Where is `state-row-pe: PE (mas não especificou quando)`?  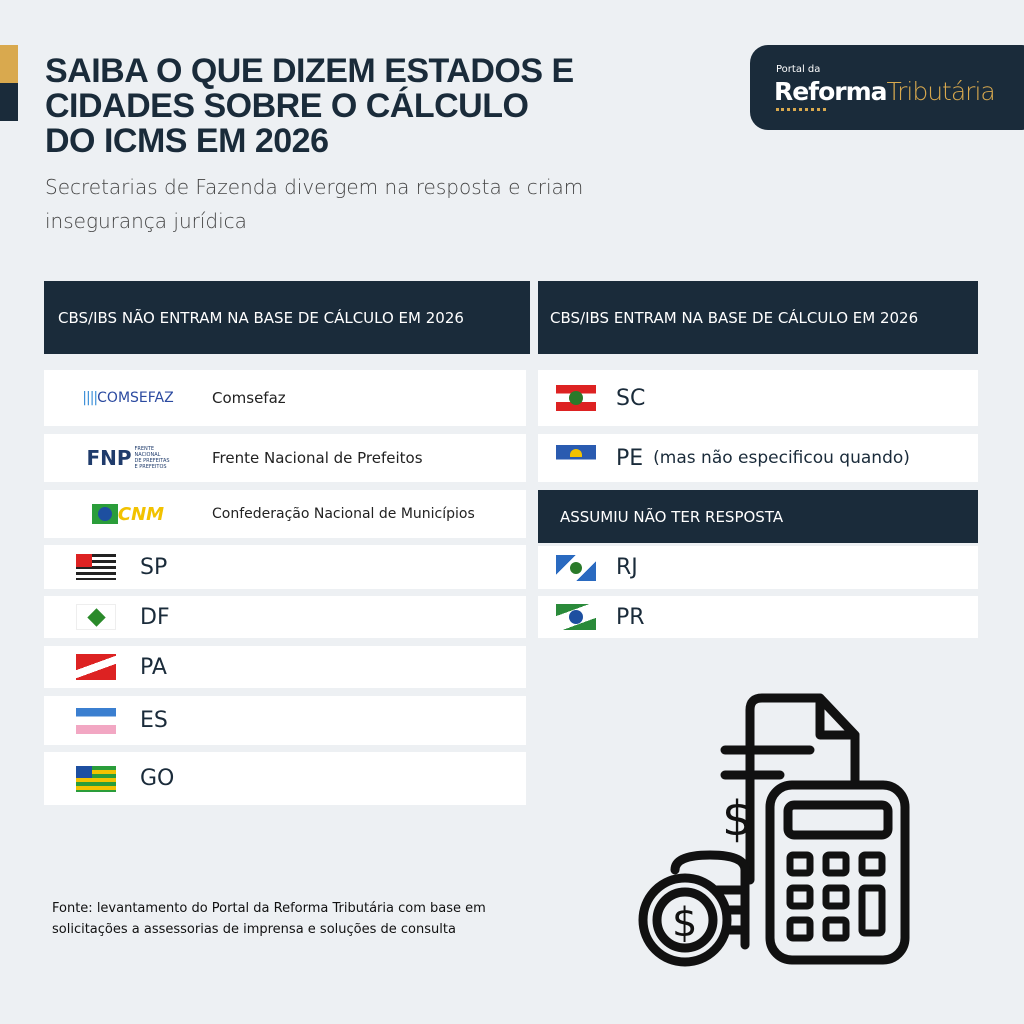
state-row-pe: PE (mas não especificou quando) is located at coordinates (758, 458).